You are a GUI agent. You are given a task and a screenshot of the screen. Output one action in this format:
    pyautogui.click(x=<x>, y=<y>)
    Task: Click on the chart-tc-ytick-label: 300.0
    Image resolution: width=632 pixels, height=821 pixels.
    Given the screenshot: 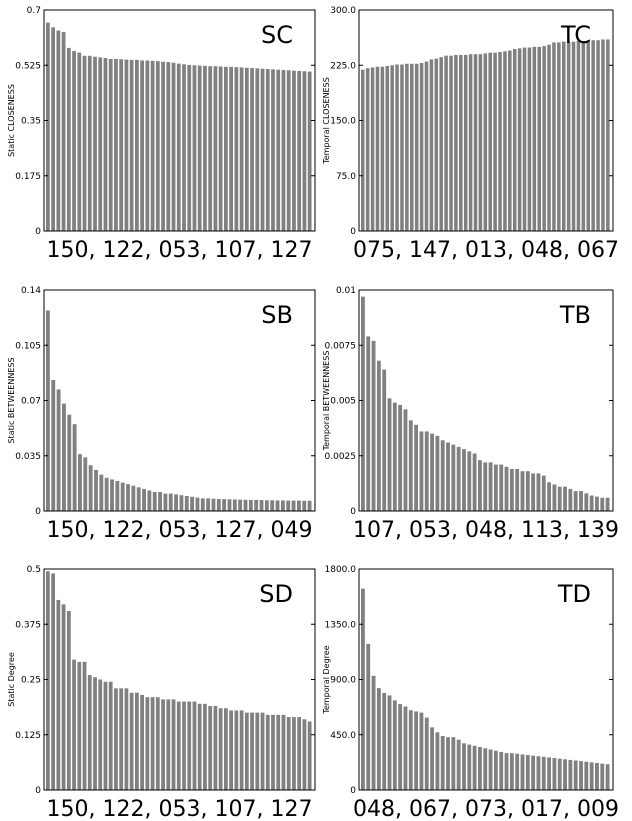 What is the action you would take?
    pyautogui.click(x=343, y=11)
    